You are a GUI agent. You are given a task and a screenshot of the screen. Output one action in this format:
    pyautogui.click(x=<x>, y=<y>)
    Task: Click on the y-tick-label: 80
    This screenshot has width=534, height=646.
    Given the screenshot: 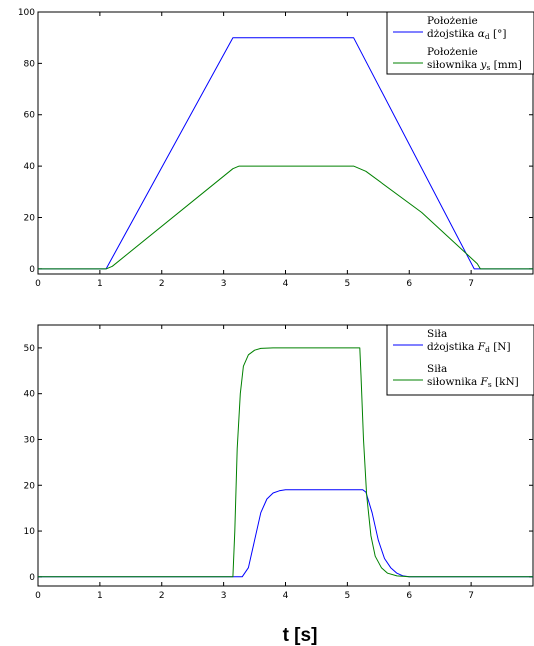 What is the action you would take?
    pyautogui.click(x=30, y=64)
    